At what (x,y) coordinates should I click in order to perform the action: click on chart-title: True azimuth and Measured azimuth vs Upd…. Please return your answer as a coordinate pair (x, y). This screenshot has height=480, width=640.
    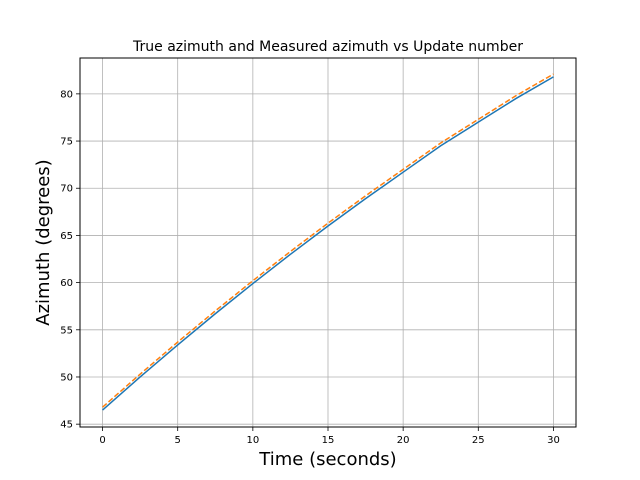
    Looking at the image, I should click on (327, 47).